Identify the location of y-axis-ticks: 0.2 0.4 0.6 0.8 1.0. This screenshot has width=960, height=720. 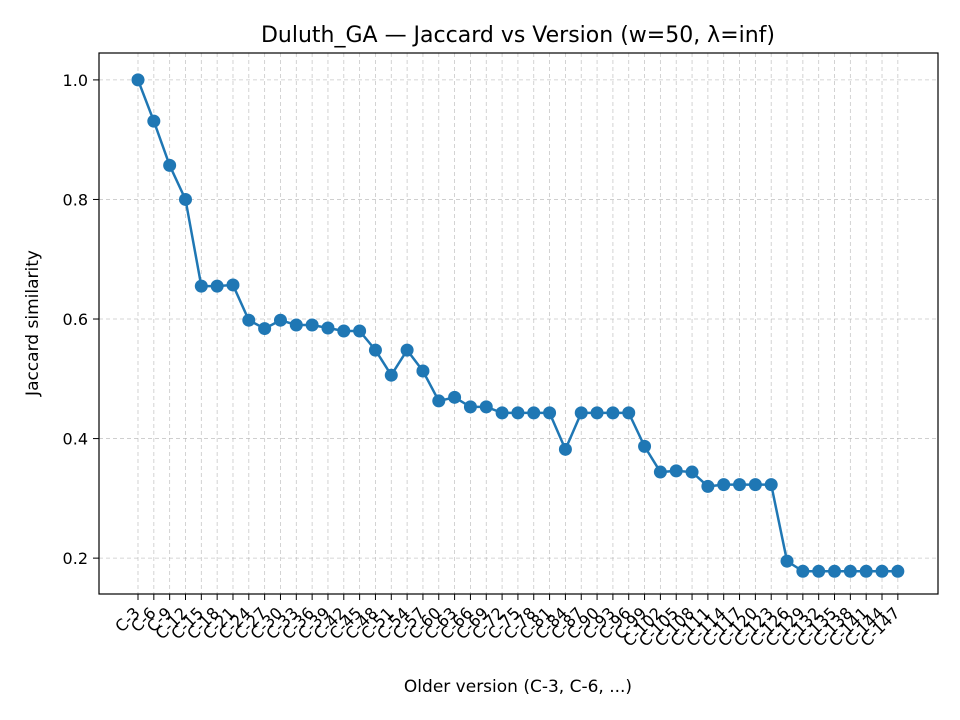
(81, 319).